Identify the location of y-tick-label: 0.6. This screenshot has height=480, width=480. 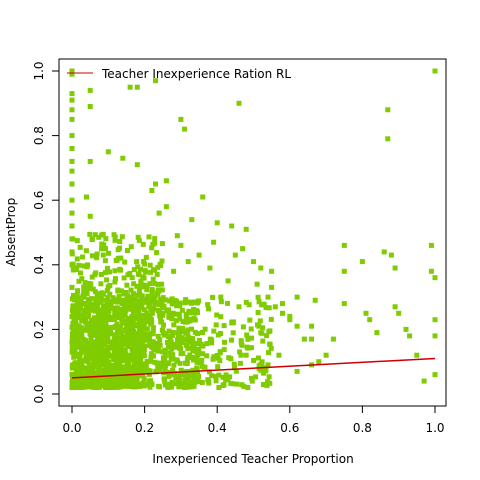
(39, 200).